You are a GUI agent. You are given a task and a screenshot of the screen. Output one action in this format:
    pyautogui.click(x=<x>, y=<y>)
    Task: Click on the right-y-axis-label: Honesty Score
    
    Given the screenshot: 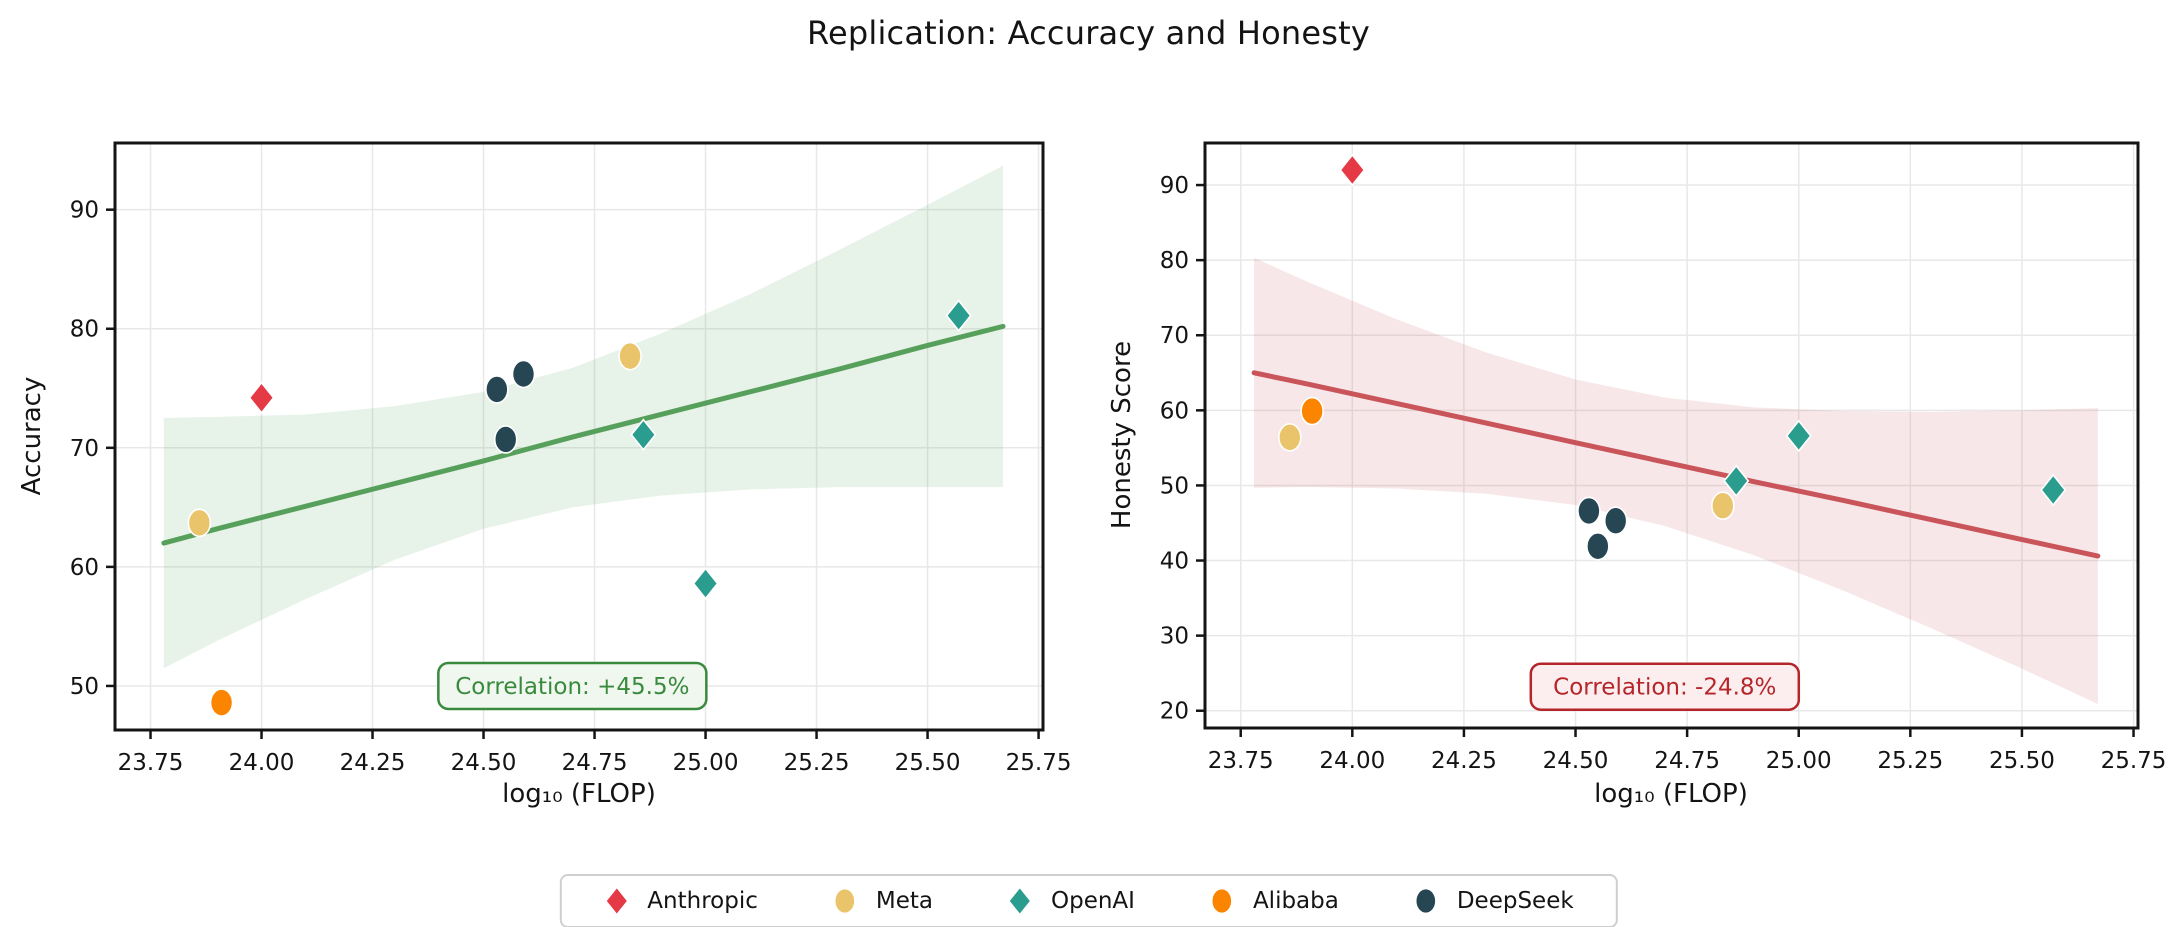 What is the action you would take?
    pyautogui.click(x=1122, y=435)
    